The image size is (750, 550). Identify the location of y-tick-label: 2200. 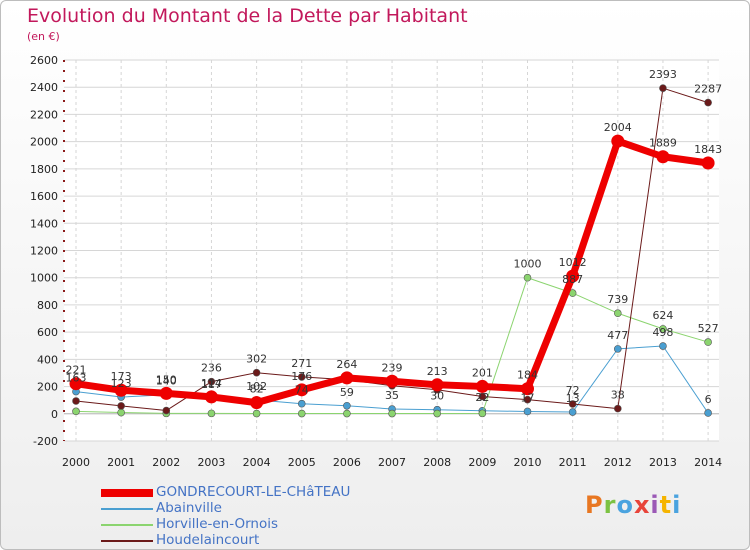
(44, 114).